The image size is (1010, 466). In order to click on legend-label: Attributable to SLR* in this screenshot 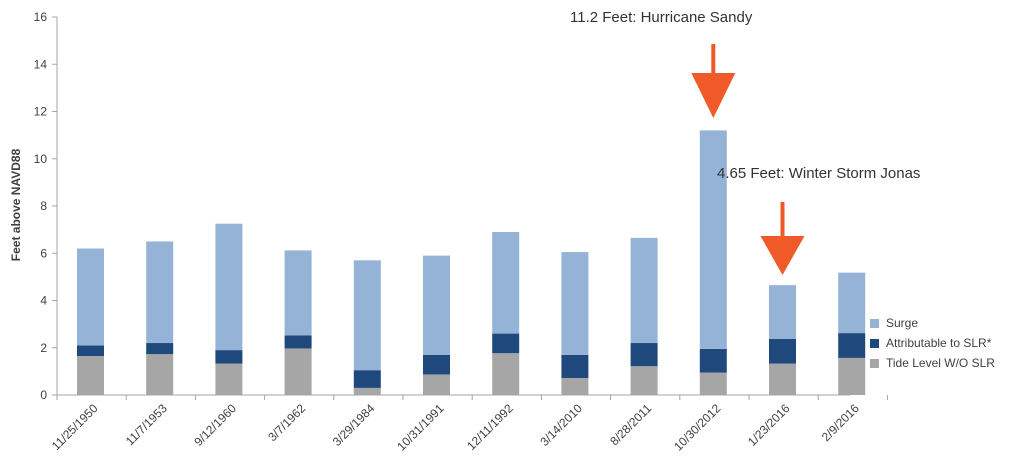, I will do `click(939, 343)`.